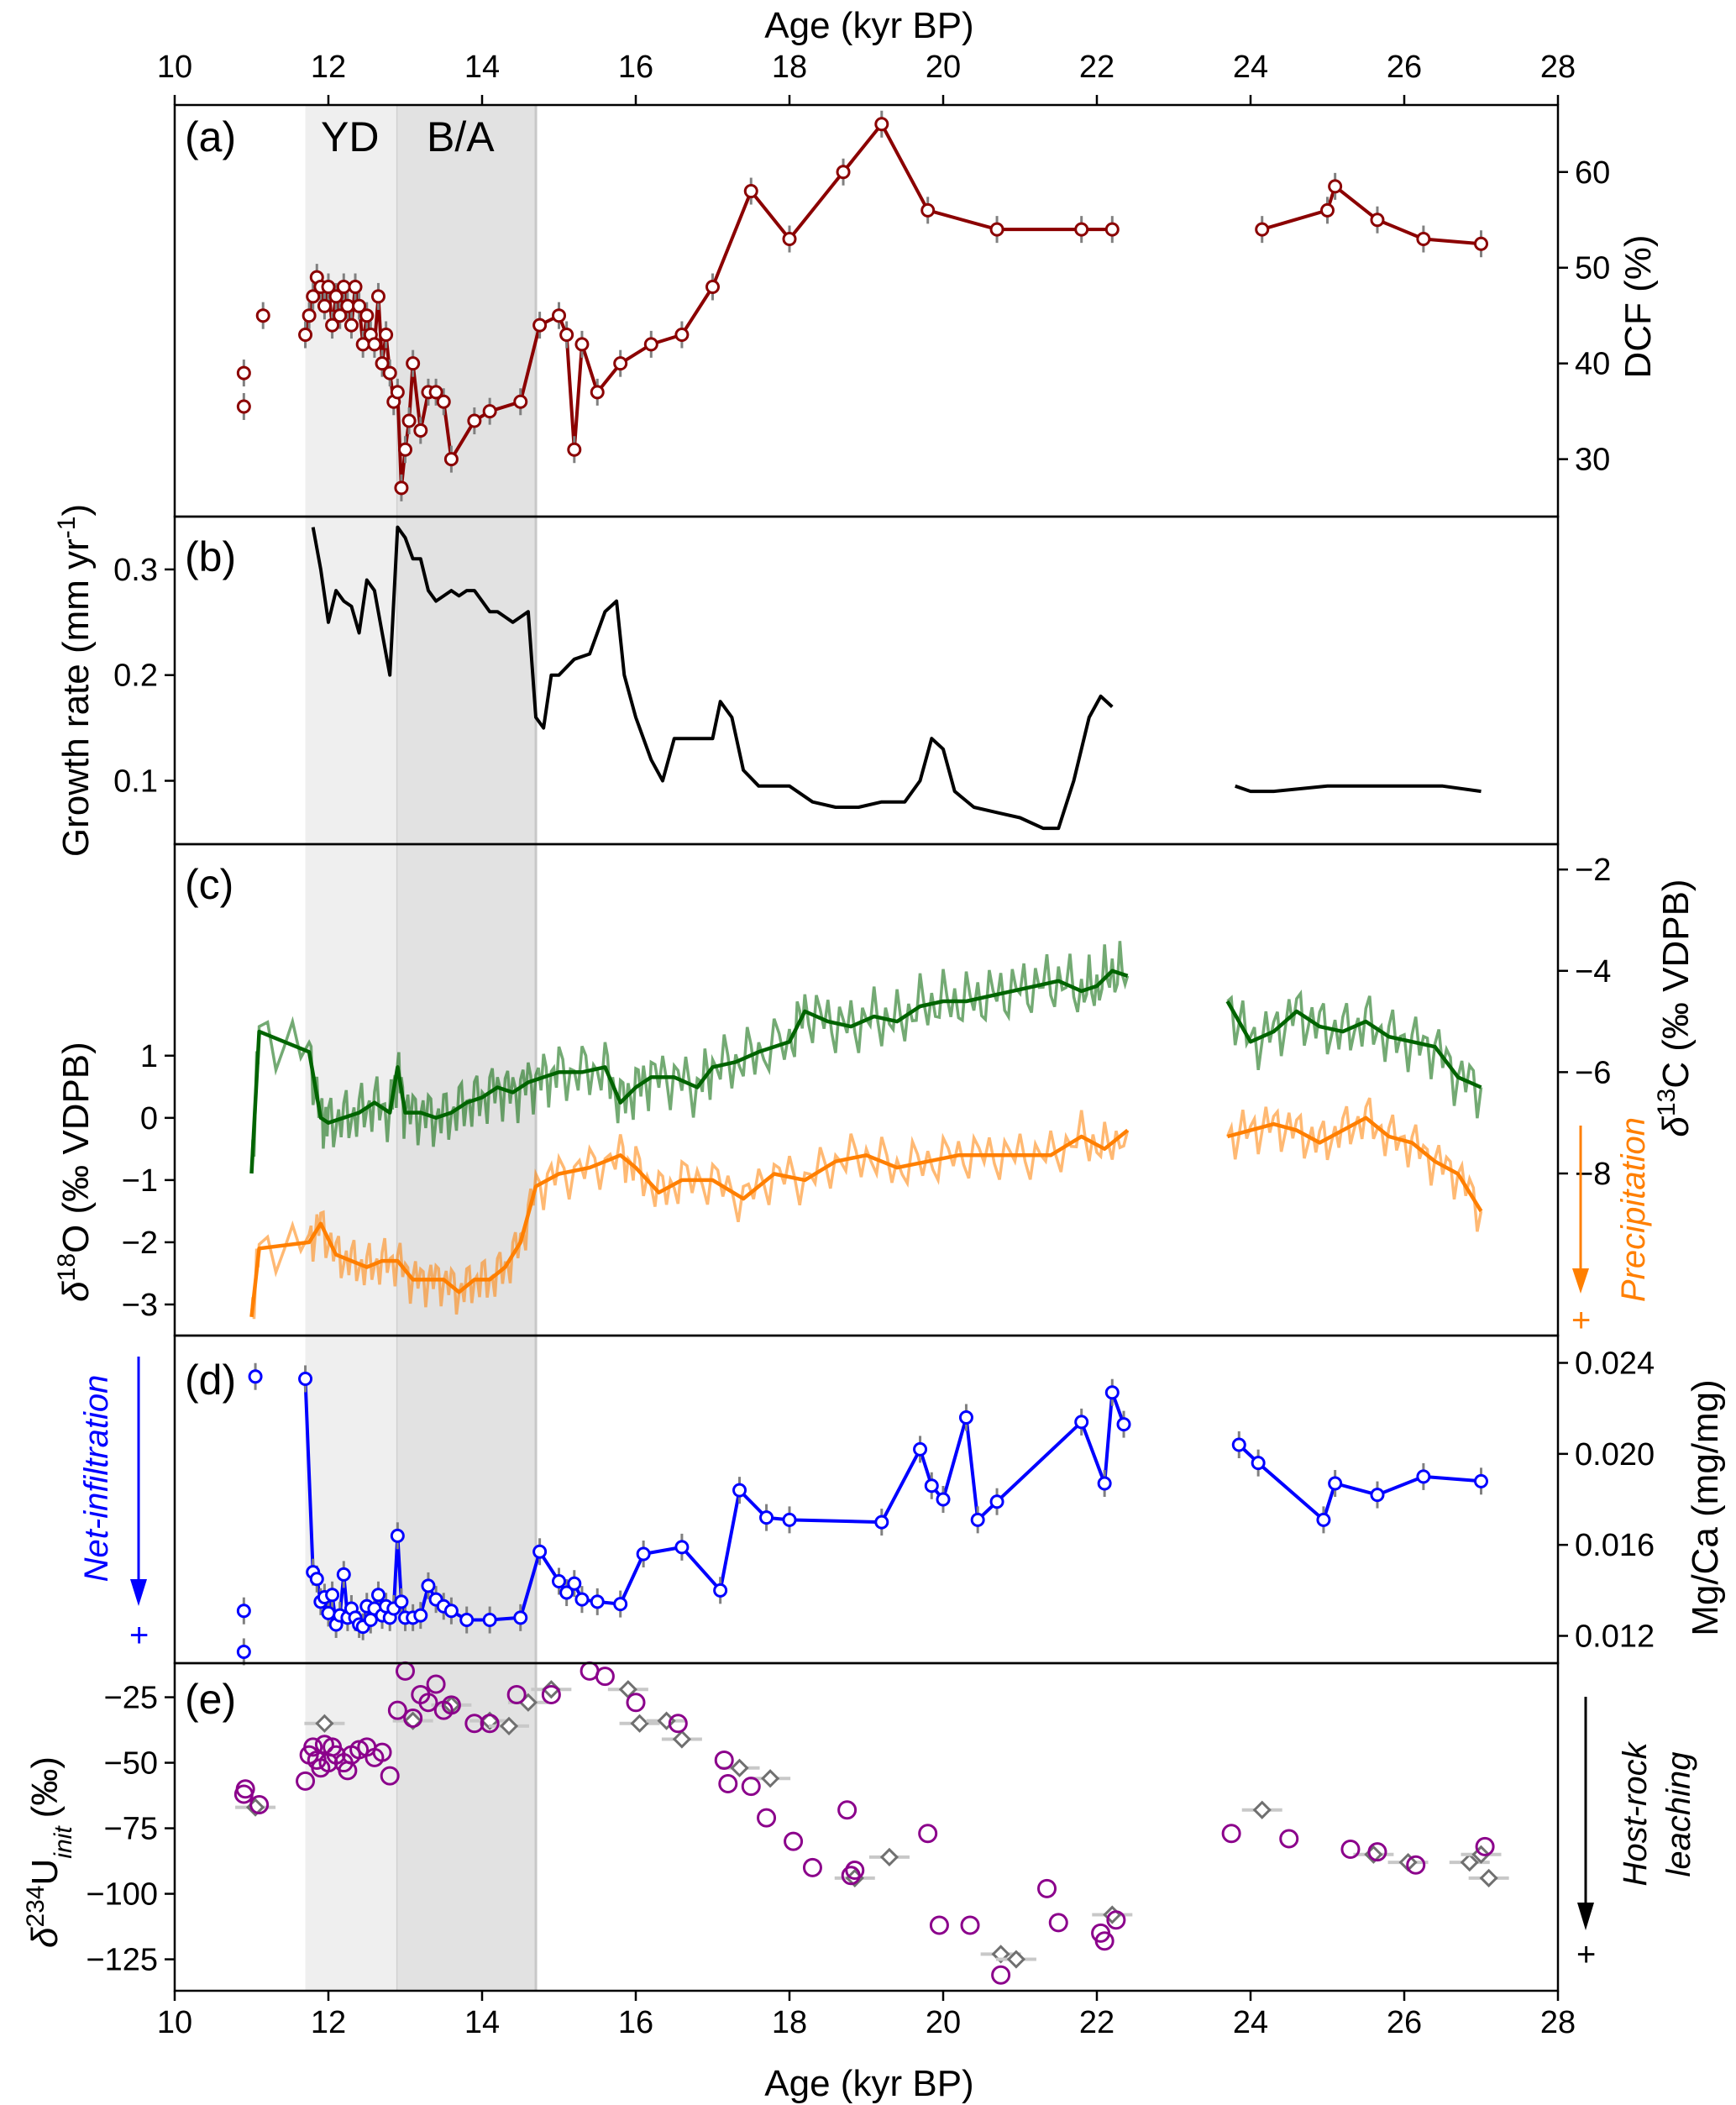 This screenshot has height=2105, width=1736. Describe the element at coordinates (1580, 1320) in the screenshot. I see `precipitation-plus: +` at that location.